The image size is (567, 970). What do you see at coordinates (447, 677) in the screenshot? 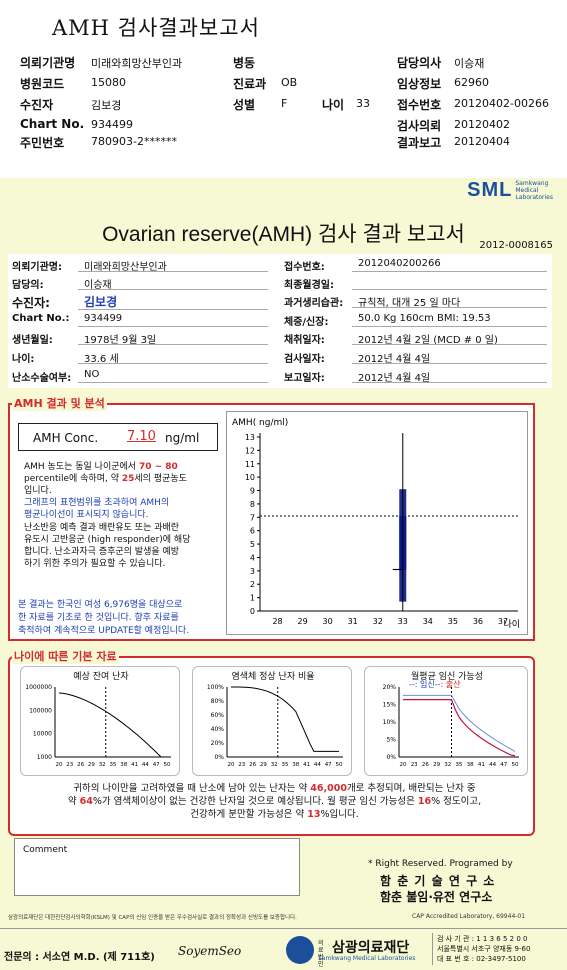
I see `chart-title: 월평균 임신 가능성` at bounding box center [447, 677].